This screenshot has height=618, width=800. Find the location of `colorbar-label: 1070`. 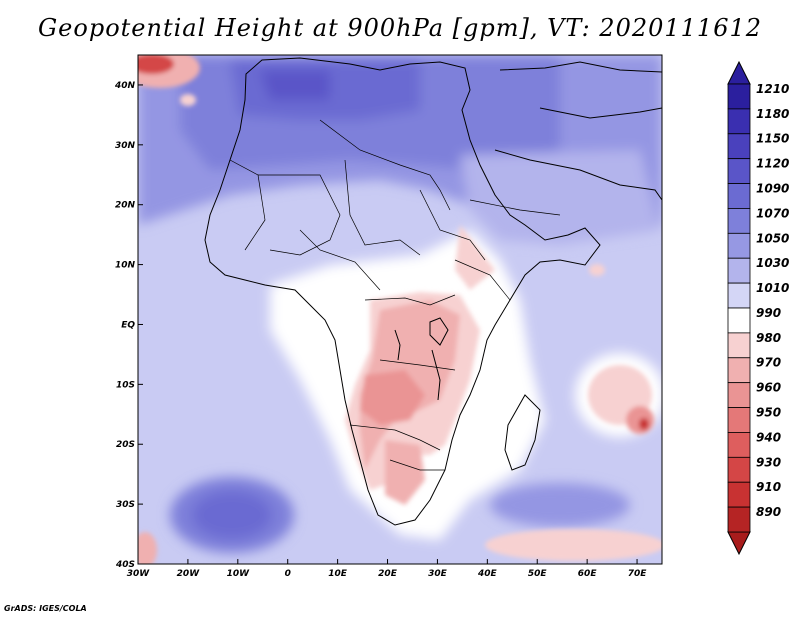

colorbar-label: 1070 is located at coordinates (772, 213).